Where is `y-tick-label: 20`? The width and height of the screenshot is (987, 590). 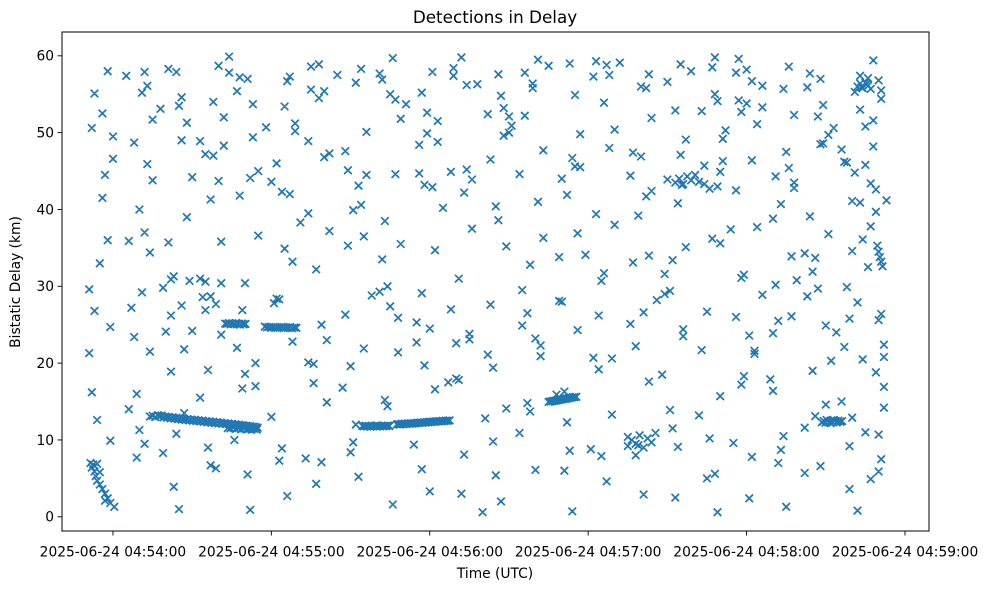 y-tick-label: 20 is located at coordinates (45, 364).